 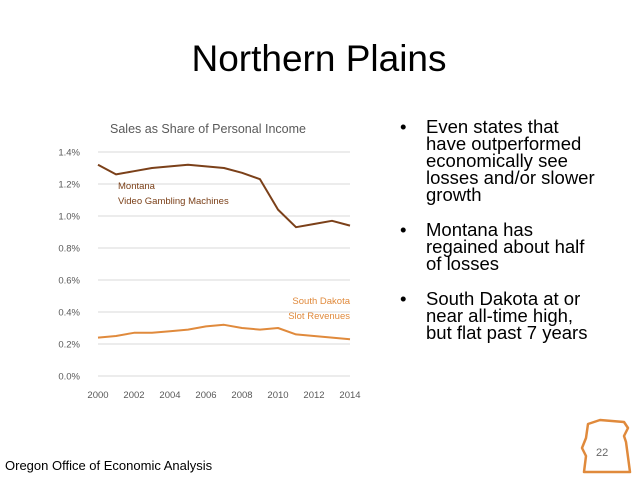 I want to click on x-tick-label: 2012, so click(x=313, y=395).